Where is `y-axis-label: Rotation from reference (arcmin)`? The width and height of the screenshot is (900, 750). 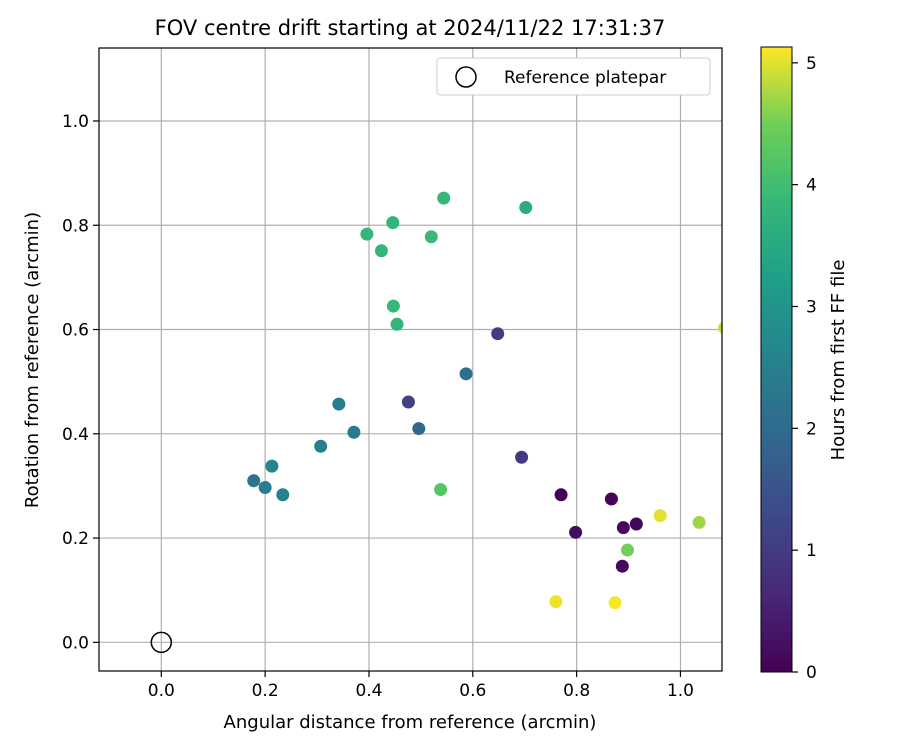 y-axis-label: Rotation from reference (arcmin) is located at coordinates (32, 360).